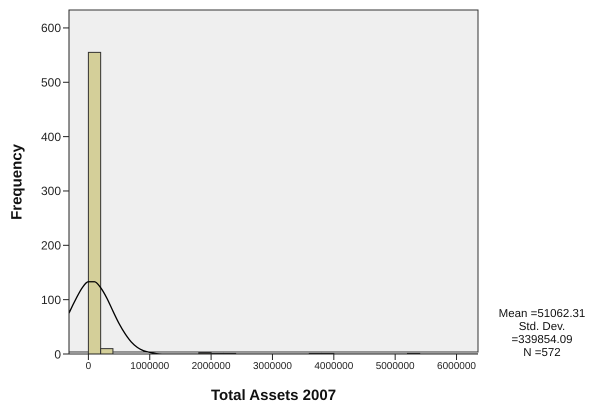 The width and height of the screenshot is (606, 408). I want to click on y-axis-title: Frequency, so click(17, 181).